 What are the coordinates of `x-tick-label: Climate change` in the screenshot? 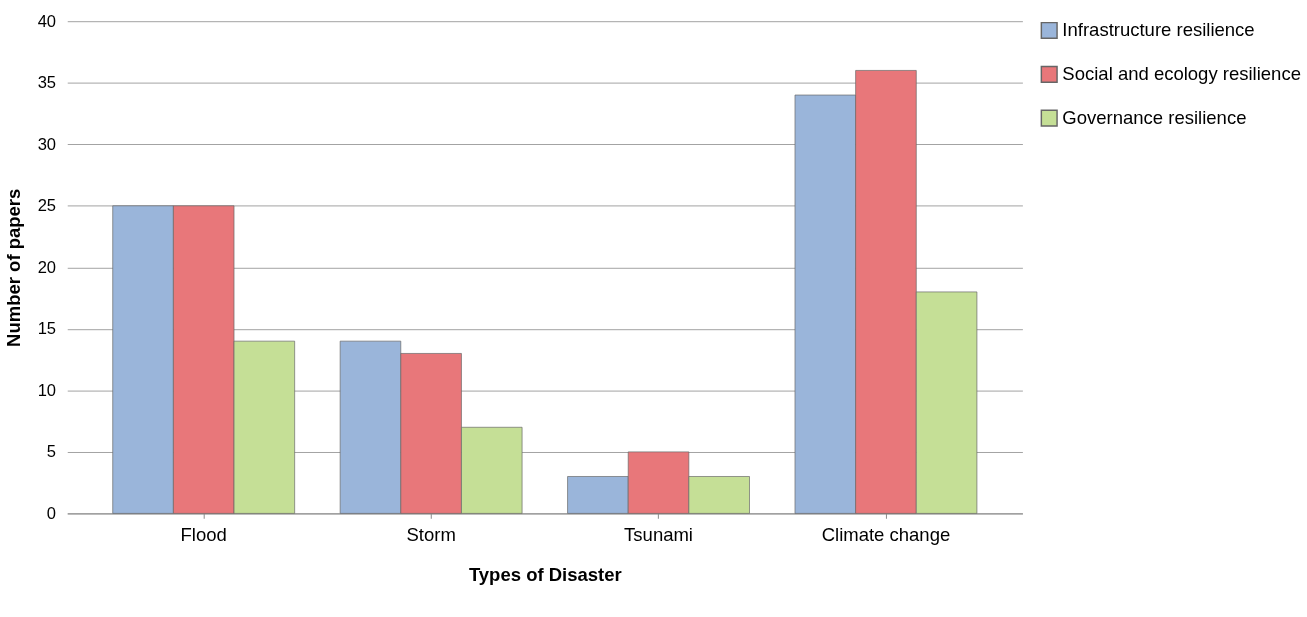 It's located at (886, 535).